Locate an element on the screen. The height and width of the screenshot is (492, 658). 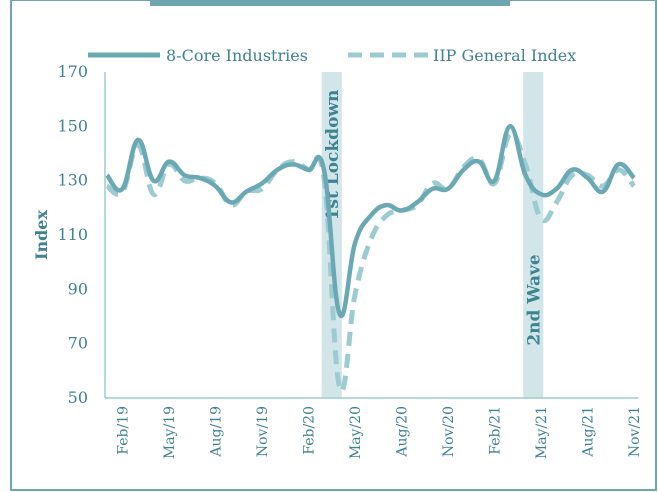
x-tick-label: May/21 is located at coordinates (542, 432).